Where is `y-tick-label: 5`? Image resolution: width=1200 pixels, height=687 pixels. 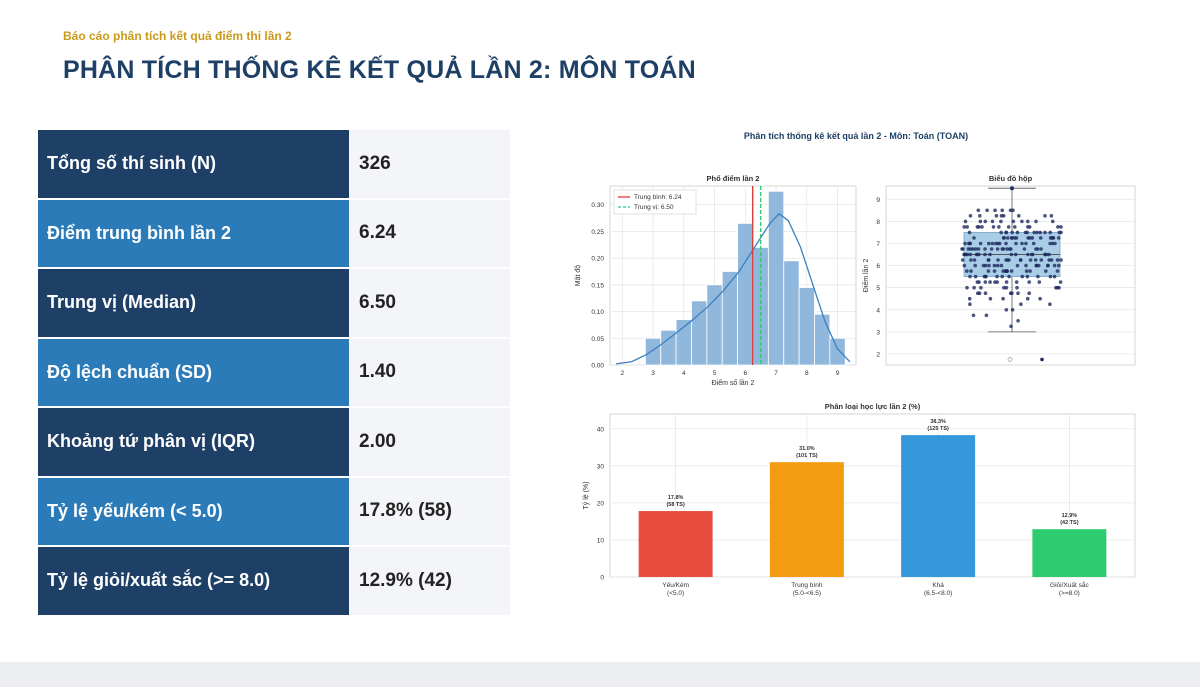
y-tick-label: 5 is located at coordinates (878, 288).